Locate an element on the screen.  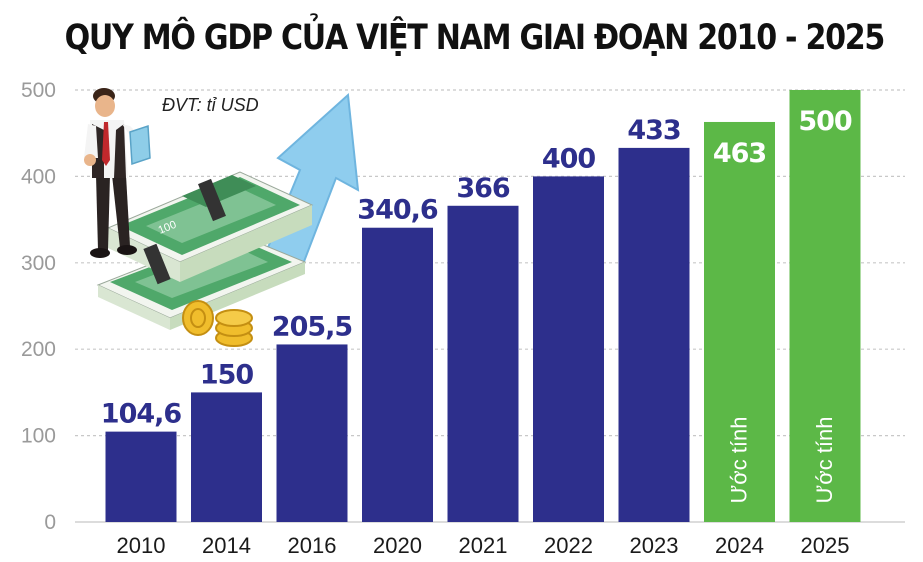
bar-2024 is located at coordinates (739, 321).